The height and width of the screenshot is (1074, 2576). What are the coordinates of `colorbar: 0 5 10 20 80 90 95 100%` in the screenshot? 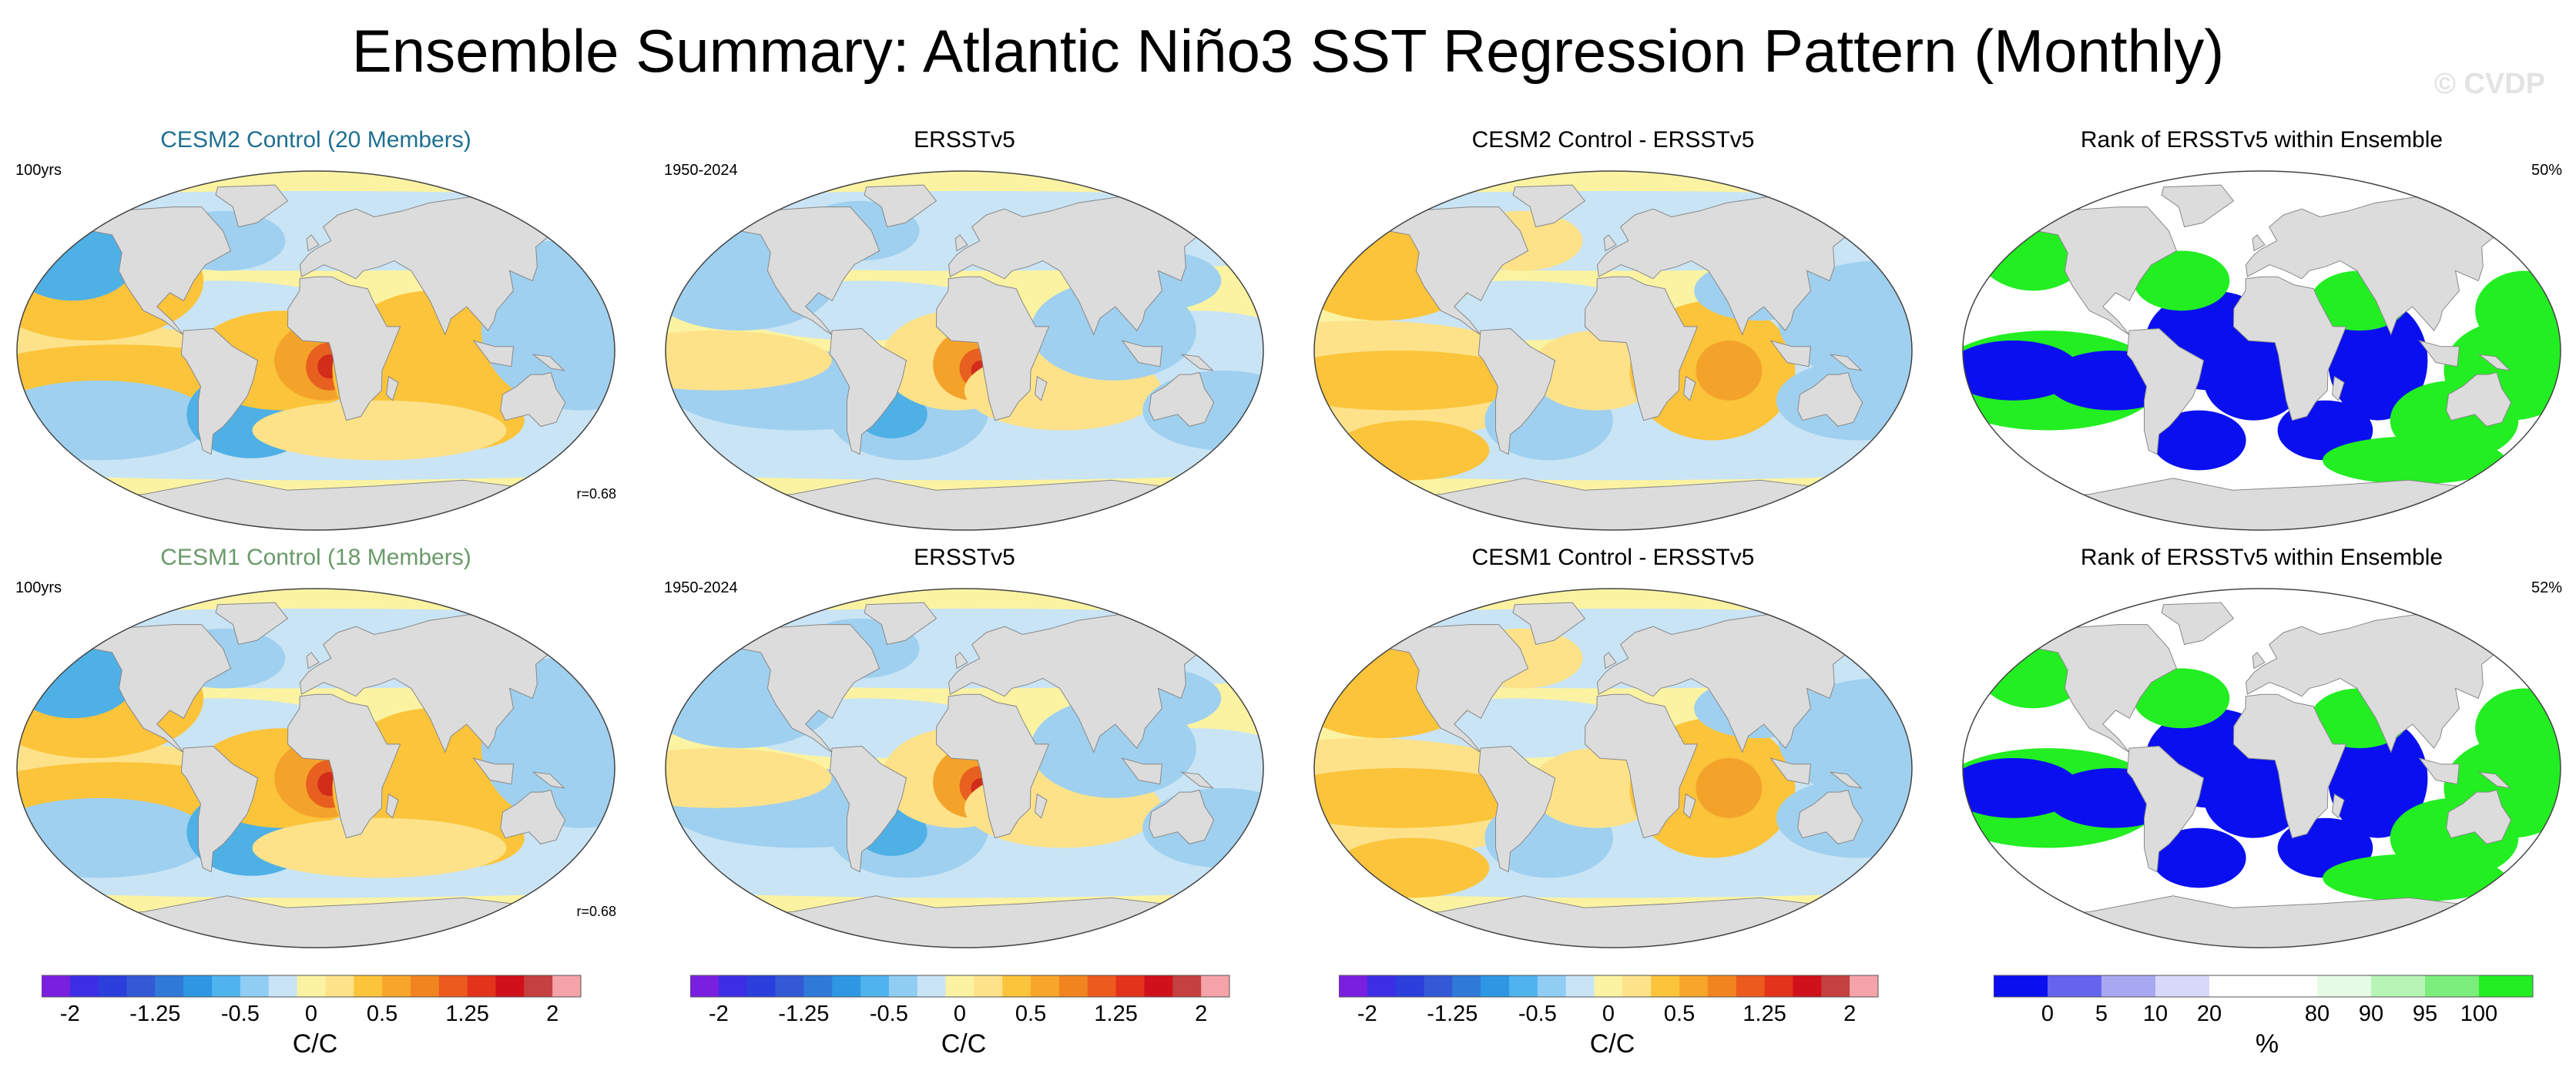 It's located at (2267, 1016).